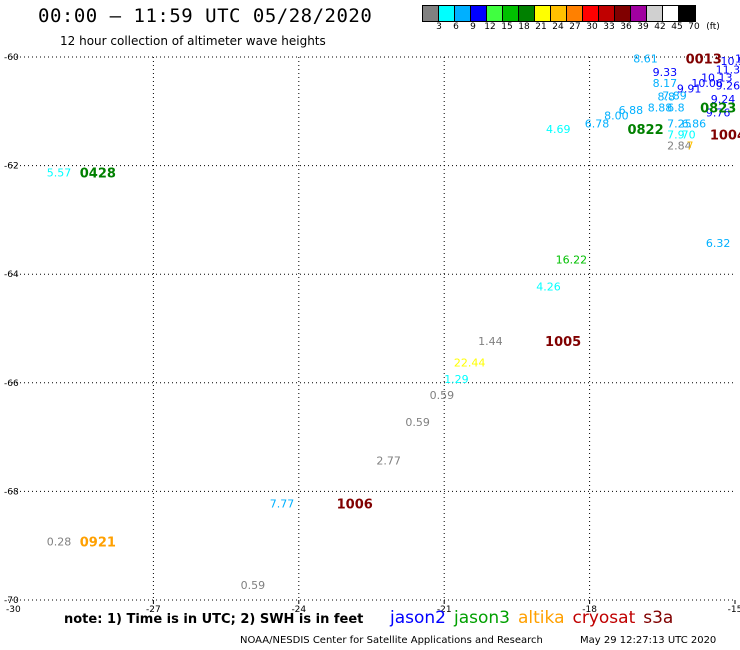  Describe the element at coordinates (660, 107) in the screenshot. I see `swh-value-label: 8.88` at that location.